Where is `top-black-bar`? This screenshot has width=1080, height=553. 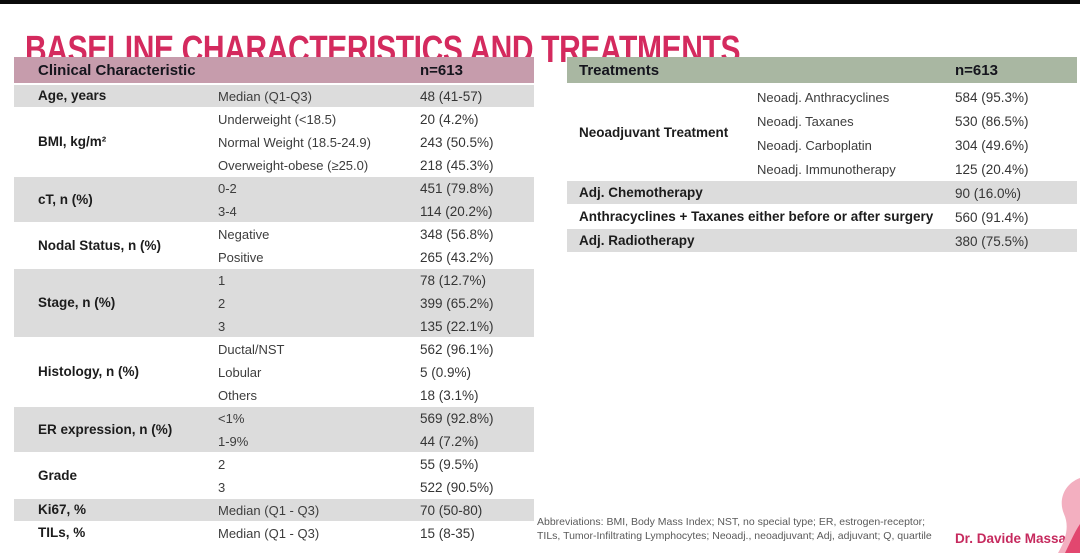 top-black-bar is located at coordinates (540, 2).